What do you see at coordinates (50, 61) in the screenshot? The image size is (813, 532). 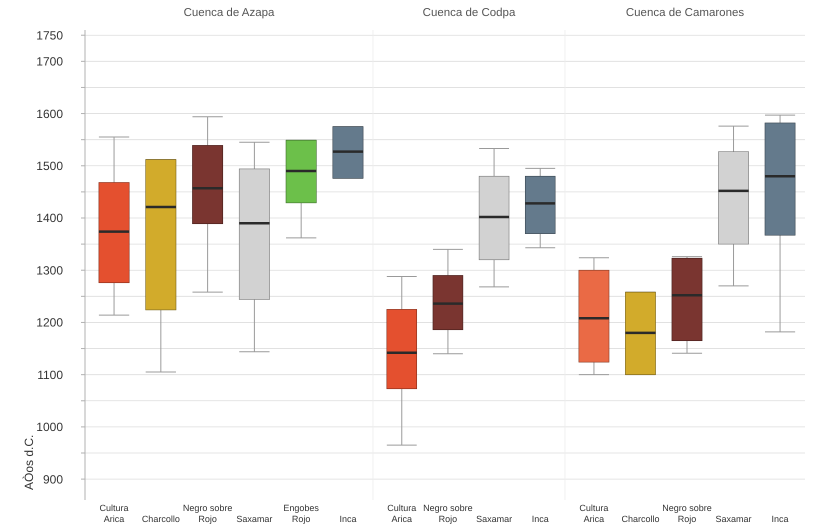 I see `y-tick-label: 1700` at bounding box center [50, 61].